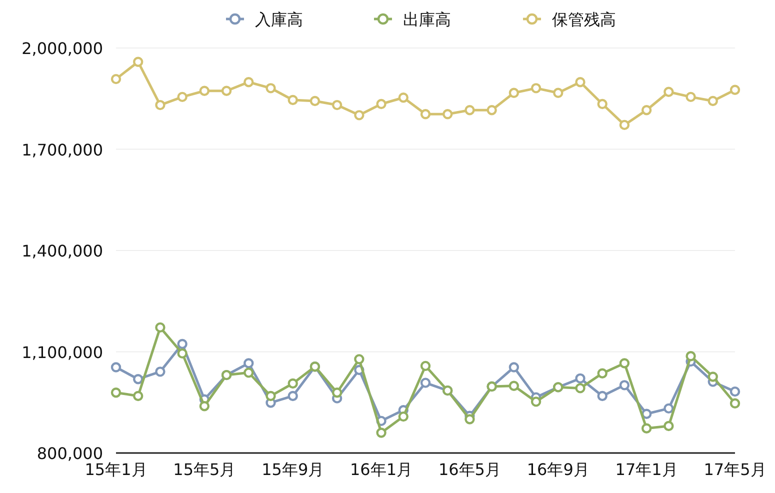  Describe the element at coordinates (469, 469) in the screenshot. I see `x-tick-label: 16年5月` at that location.